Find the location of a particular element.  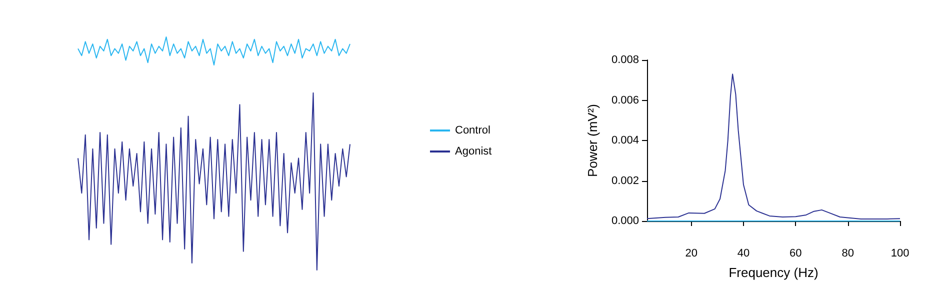

x-axis-title: Frequency (Hz) is located at coordinates (773, 272).